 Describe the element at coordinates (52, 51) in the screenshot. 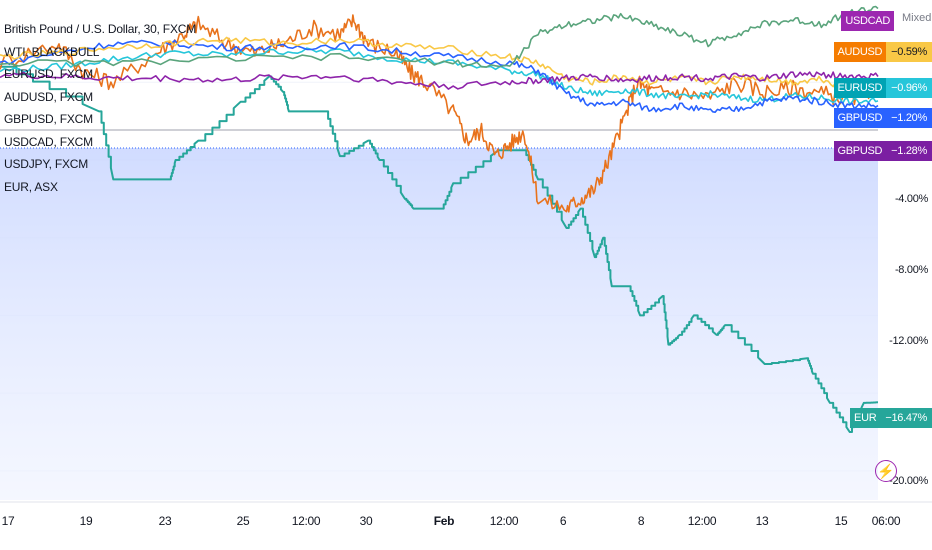

I see `legend-item: WTI, BLACKBULL` at that location.